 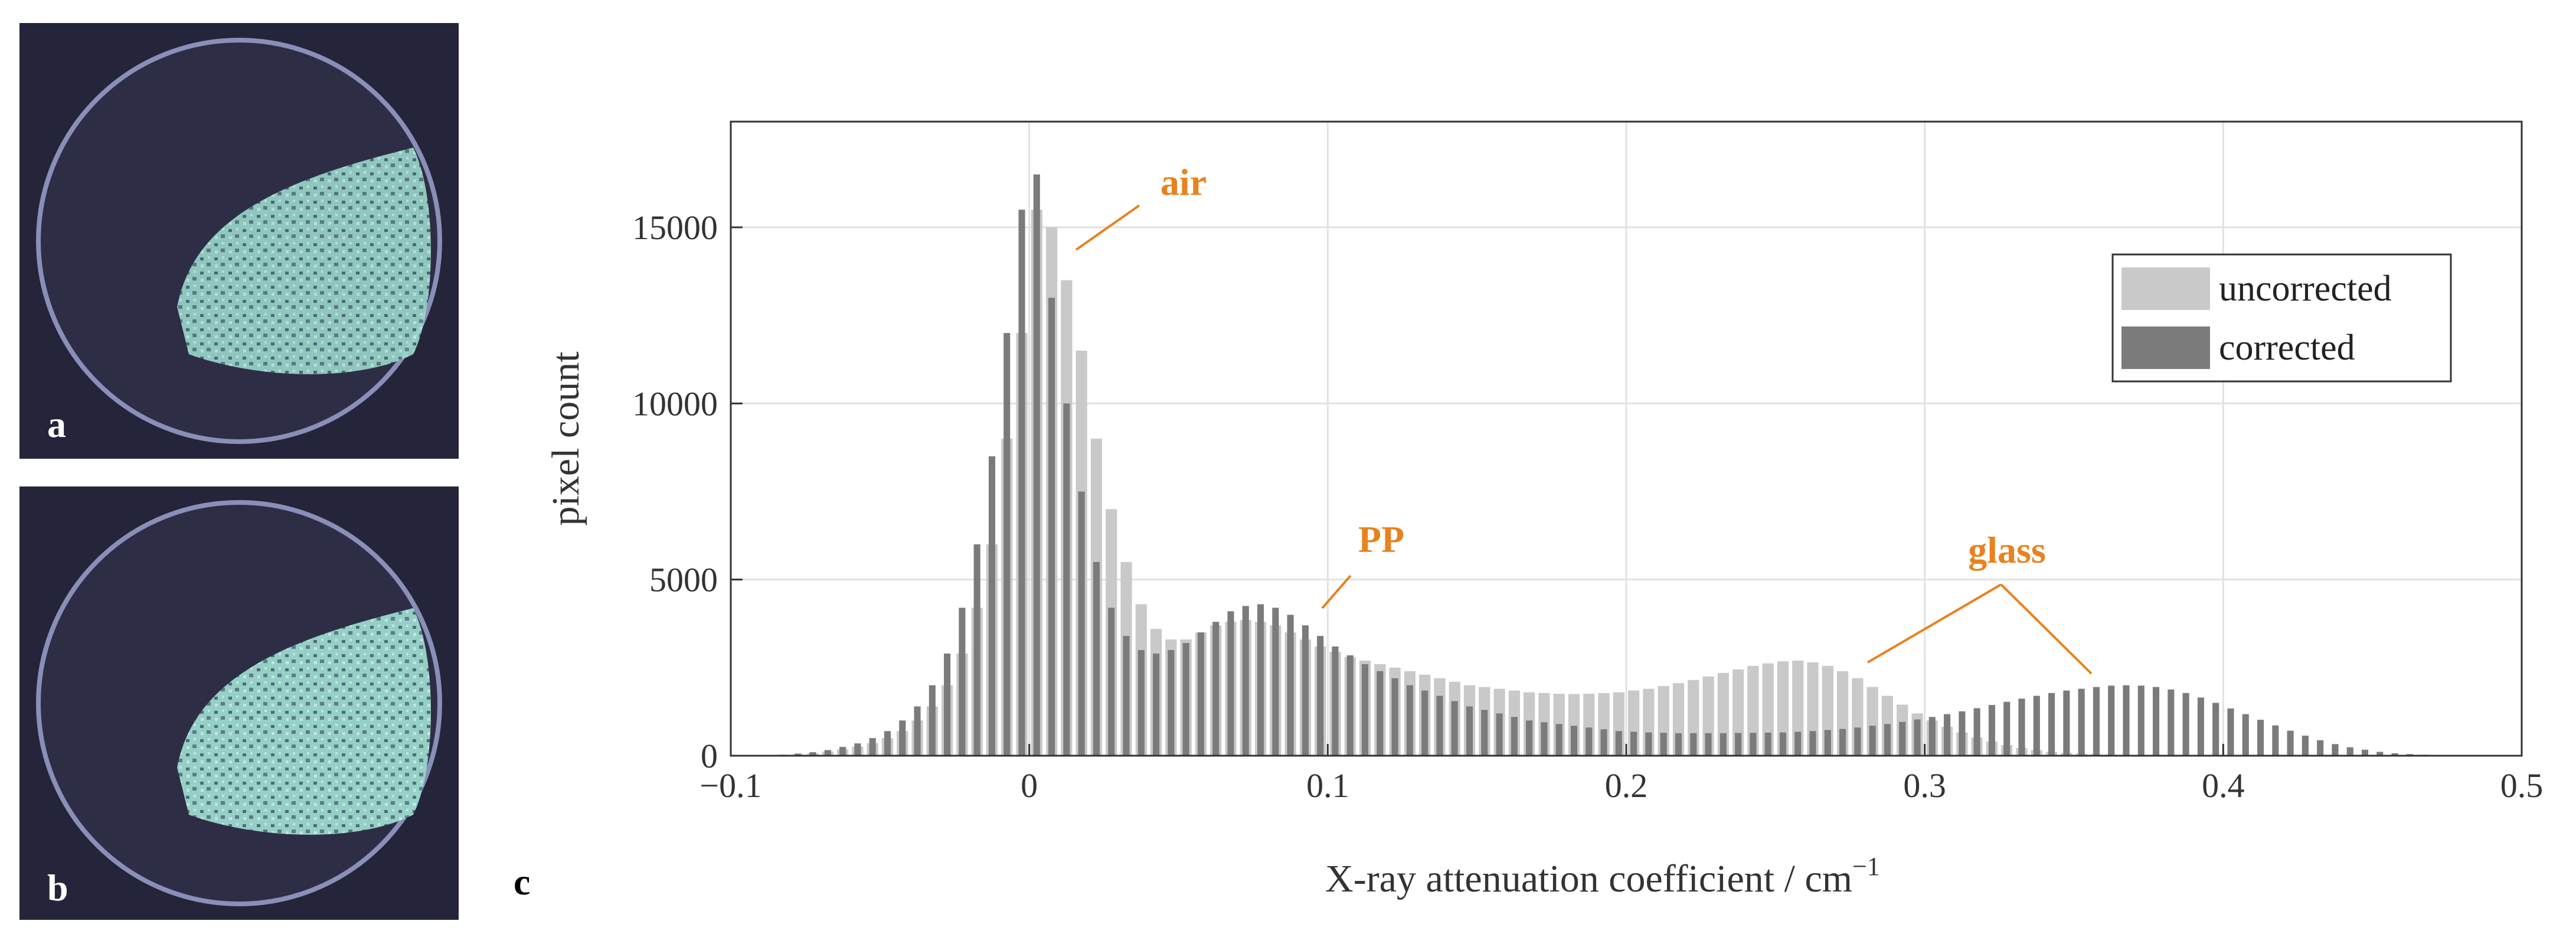 I want to click on y-tick-label: 15000, so click(x=675, y=227).